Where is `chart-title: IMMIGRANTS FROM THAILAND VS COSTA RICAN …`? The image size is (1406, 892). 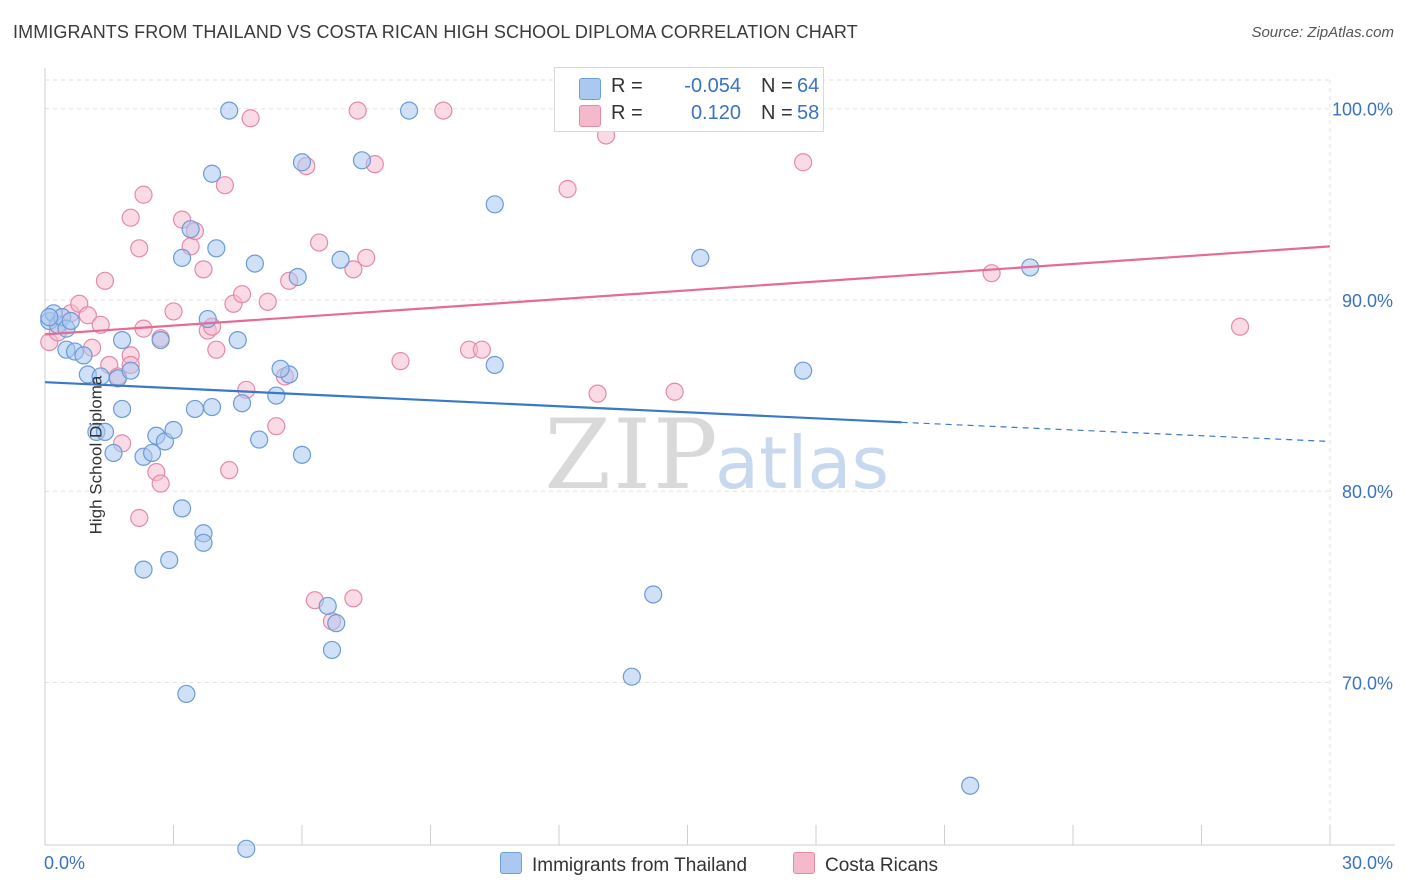 chart-title: IMMIGRANTS FROM THAILAND VS COSTA RICAN … is located at coordinates (435, 32).